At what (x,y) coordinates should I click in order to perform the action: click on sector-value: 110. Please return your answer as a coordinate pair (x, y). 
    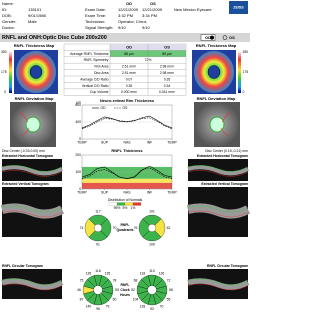
    Looking at the image, I should click on (152, 271).